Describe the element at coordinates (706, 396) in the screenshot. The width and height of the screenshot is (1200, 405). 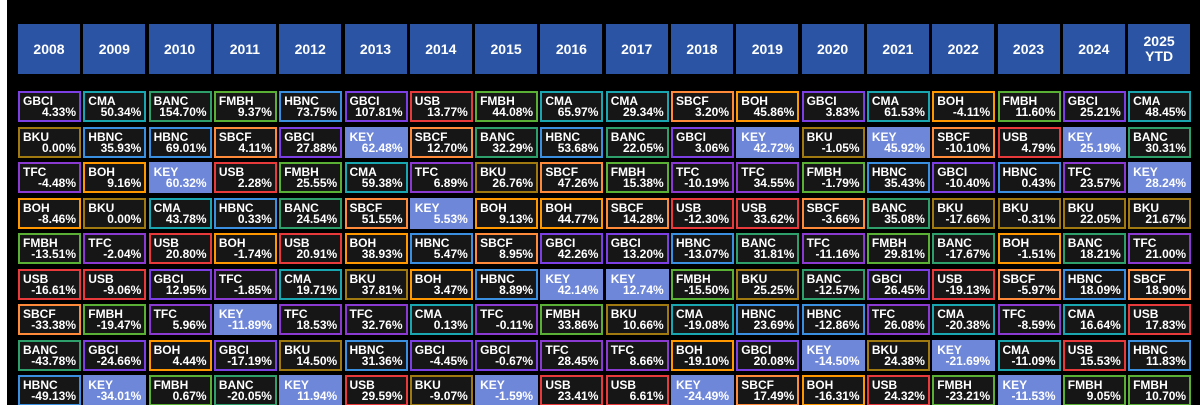
I see `return-value: -24.49%` at that location.